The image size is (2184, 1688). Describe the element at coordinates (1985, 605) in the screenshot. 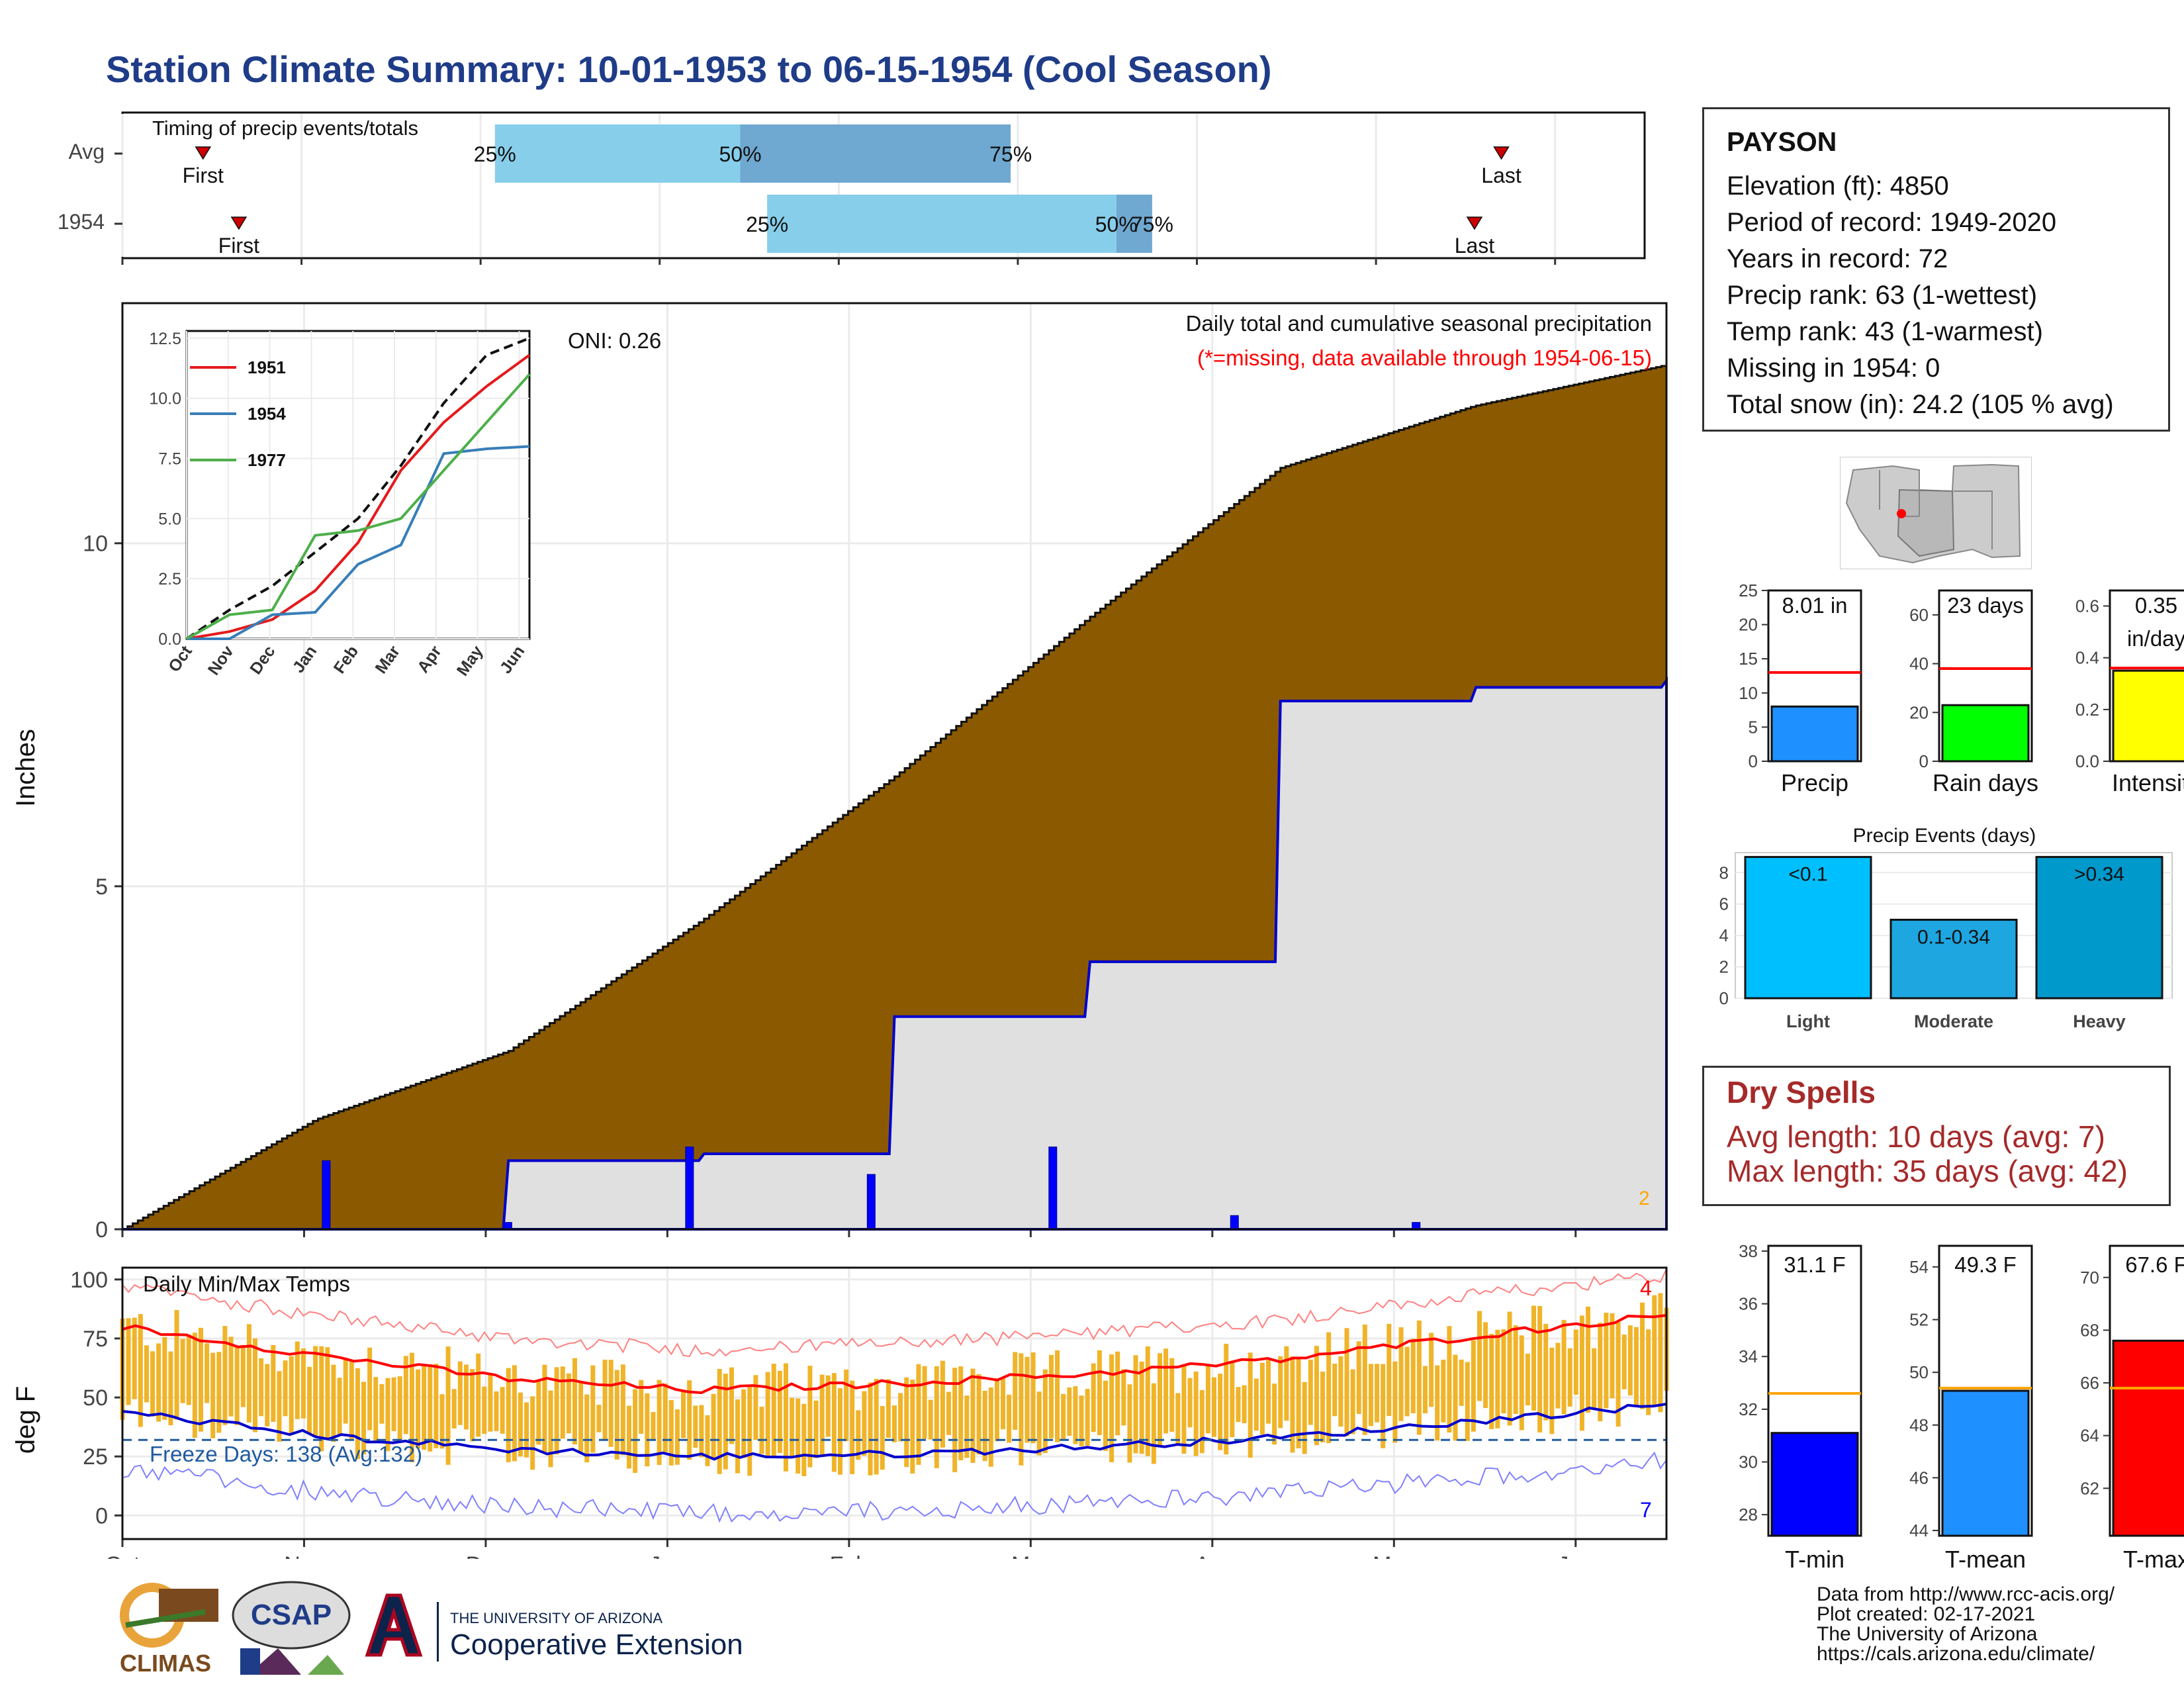

I see `summary-value-label: 23 days` at that location.